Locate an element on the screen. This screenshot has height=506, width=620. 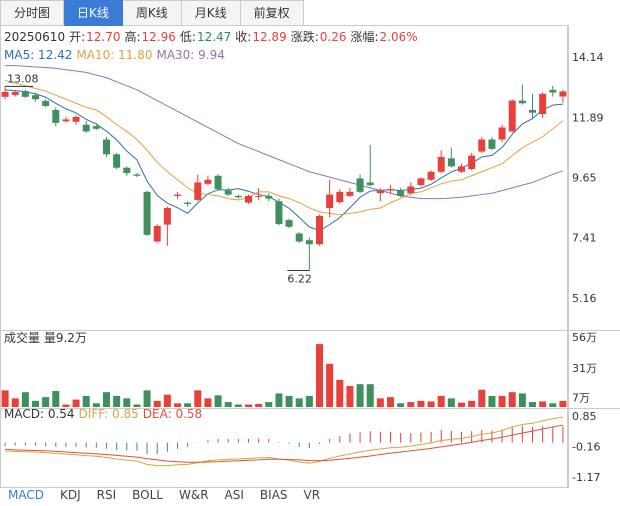
field-label: 涨幅: is located at coordinates (364, 37).